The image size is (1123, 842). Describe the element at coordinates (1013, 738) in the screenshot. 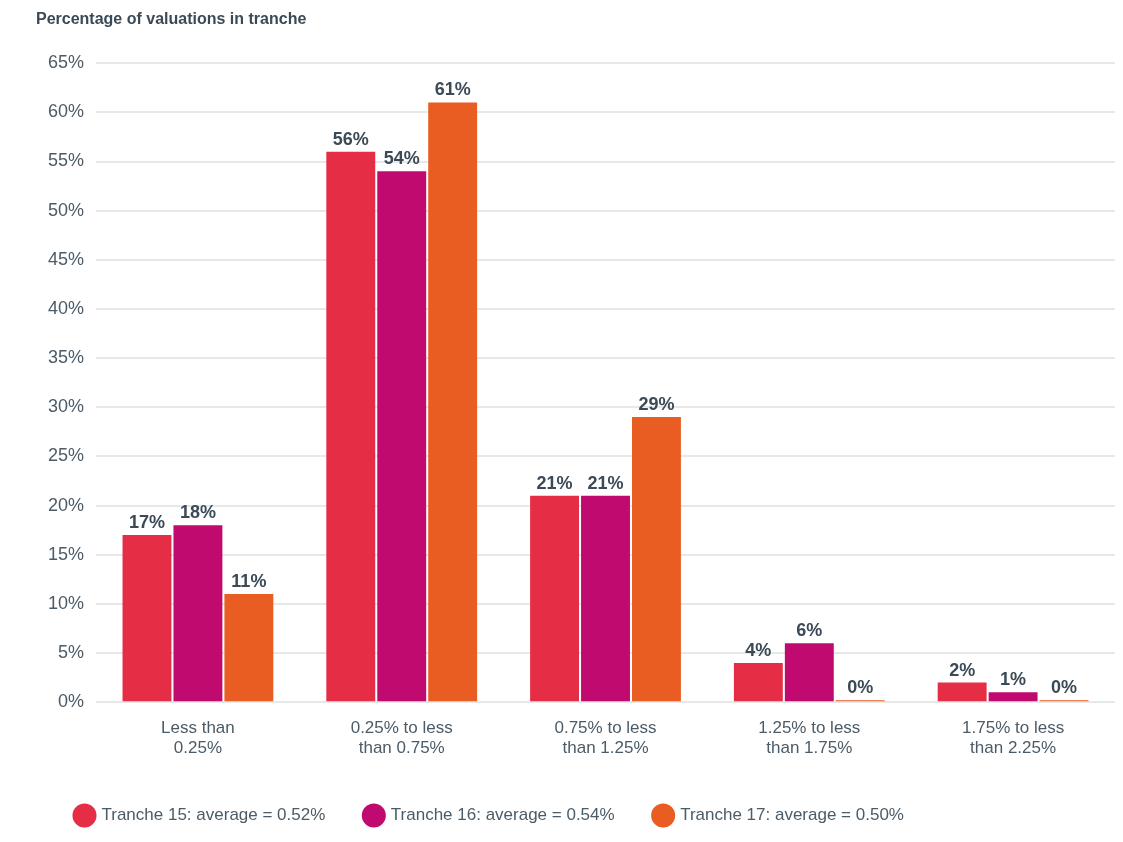

I see `x-tick-label: 1.75% to less than 2.25%` at that location.